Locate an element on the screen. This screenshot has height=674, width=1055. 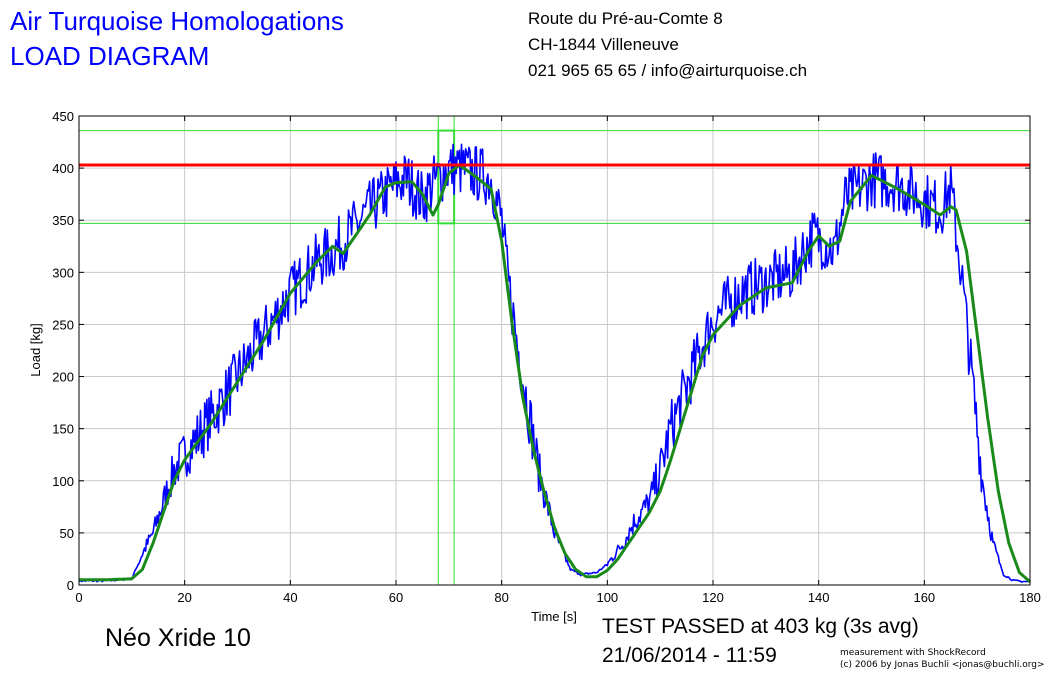
x-tick-label: 180 is located at coordinates (1030, 597).